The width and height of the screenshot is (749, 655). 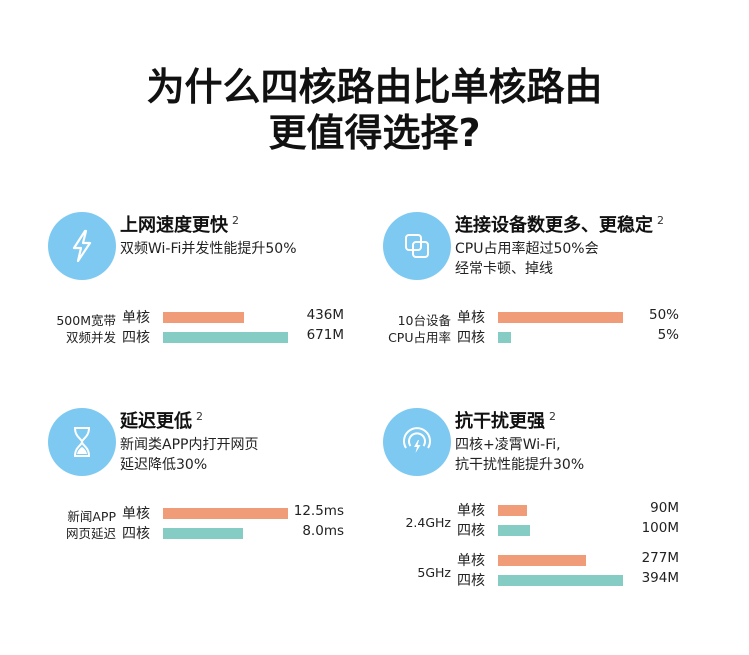 I want to click on group-label-line: 网页延迟, so click(x=90, y=533).